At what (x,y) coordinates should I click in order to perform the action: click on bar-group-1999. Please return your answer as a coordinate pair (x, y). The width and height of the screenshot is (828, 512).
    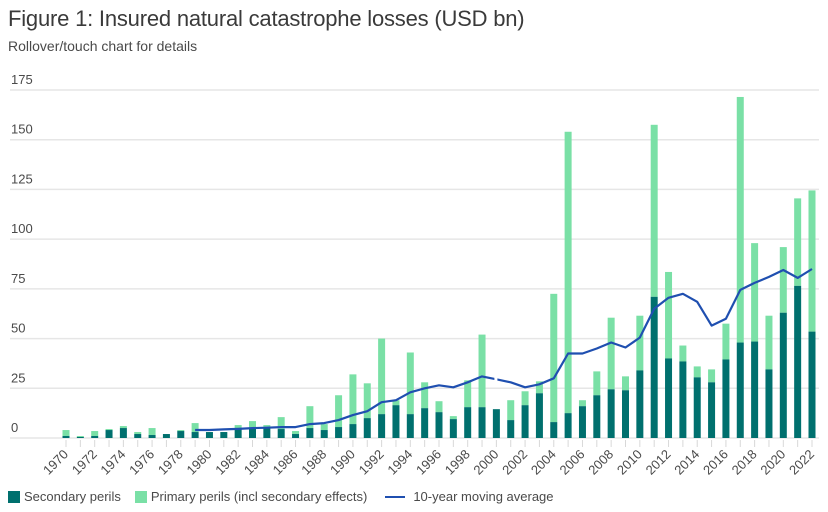
    Looking at the image, I should click on (482, 386).